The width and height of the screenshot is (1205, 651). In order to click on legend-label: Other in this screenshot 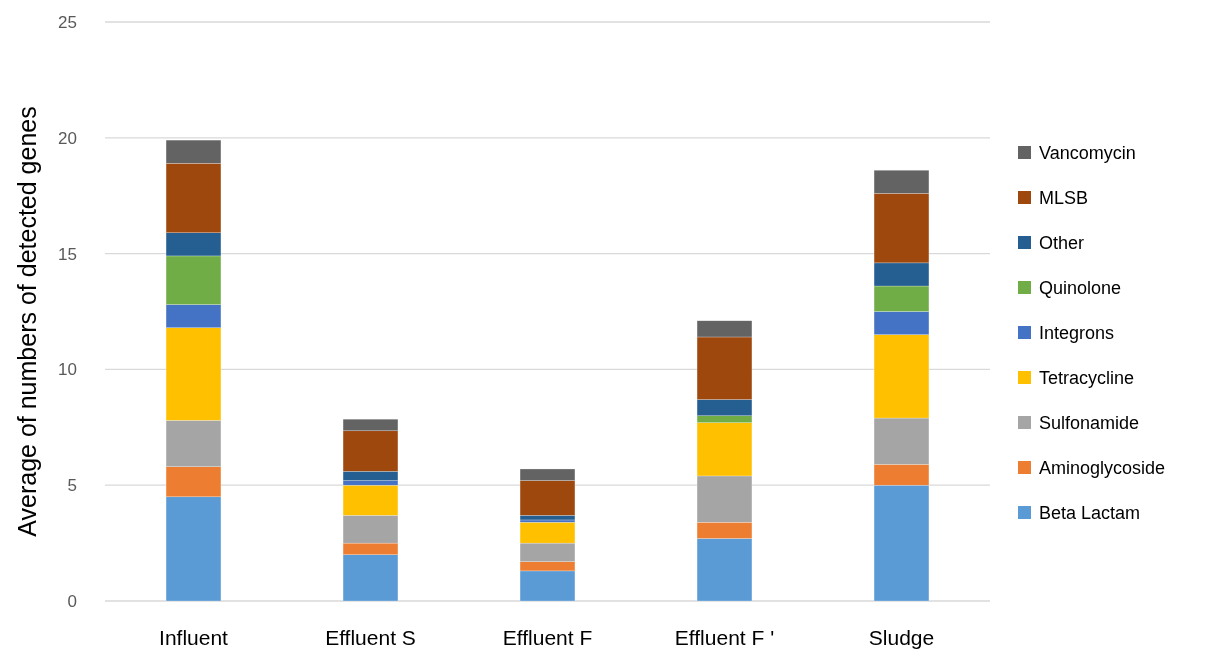, I will do `click(1062, 243)`.